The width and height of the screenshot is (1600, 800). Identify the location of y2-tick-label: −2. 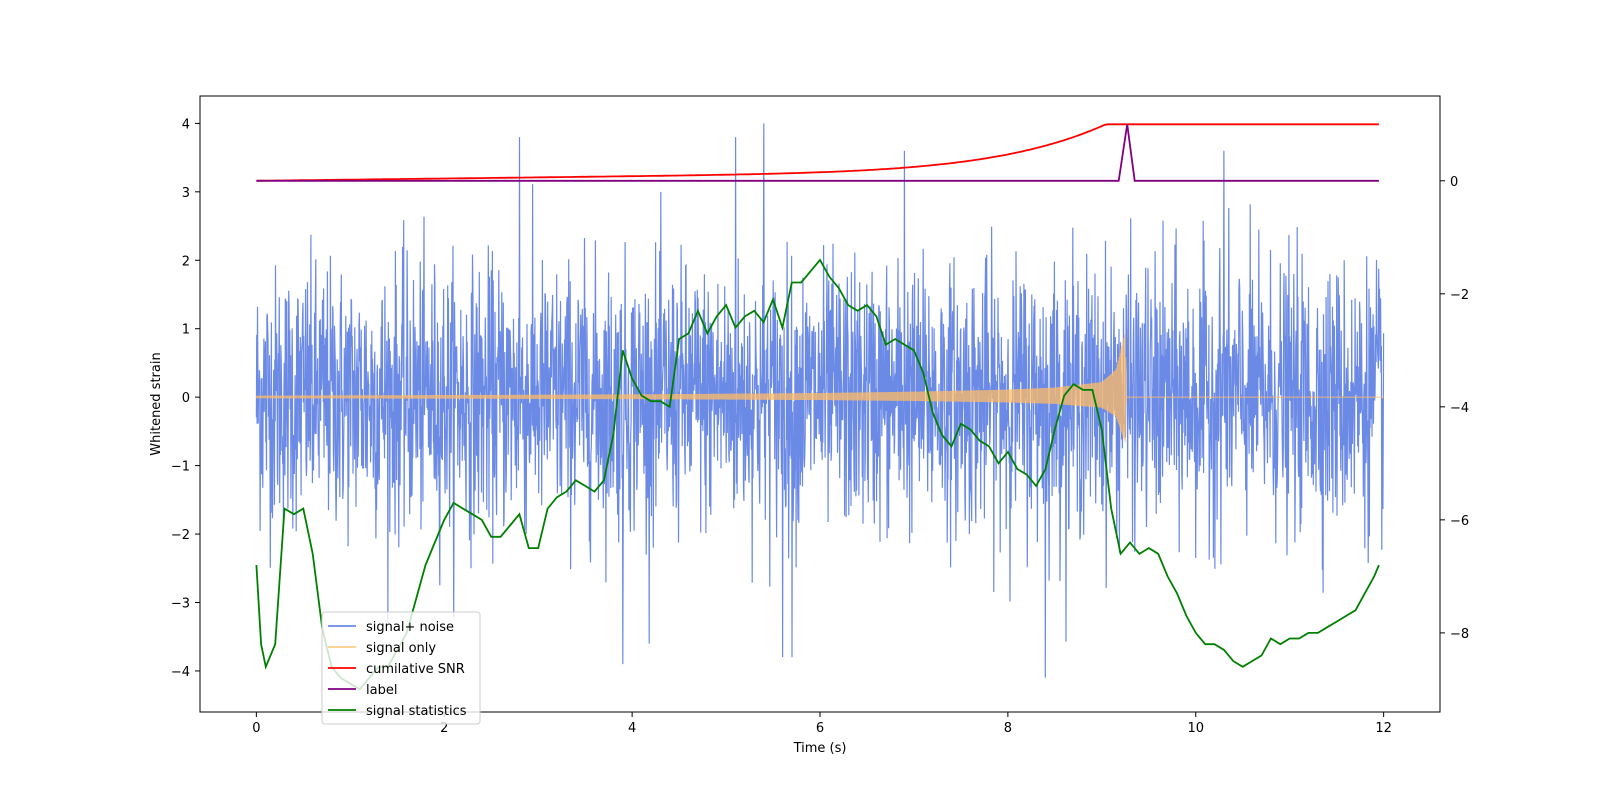
(1459, 295).